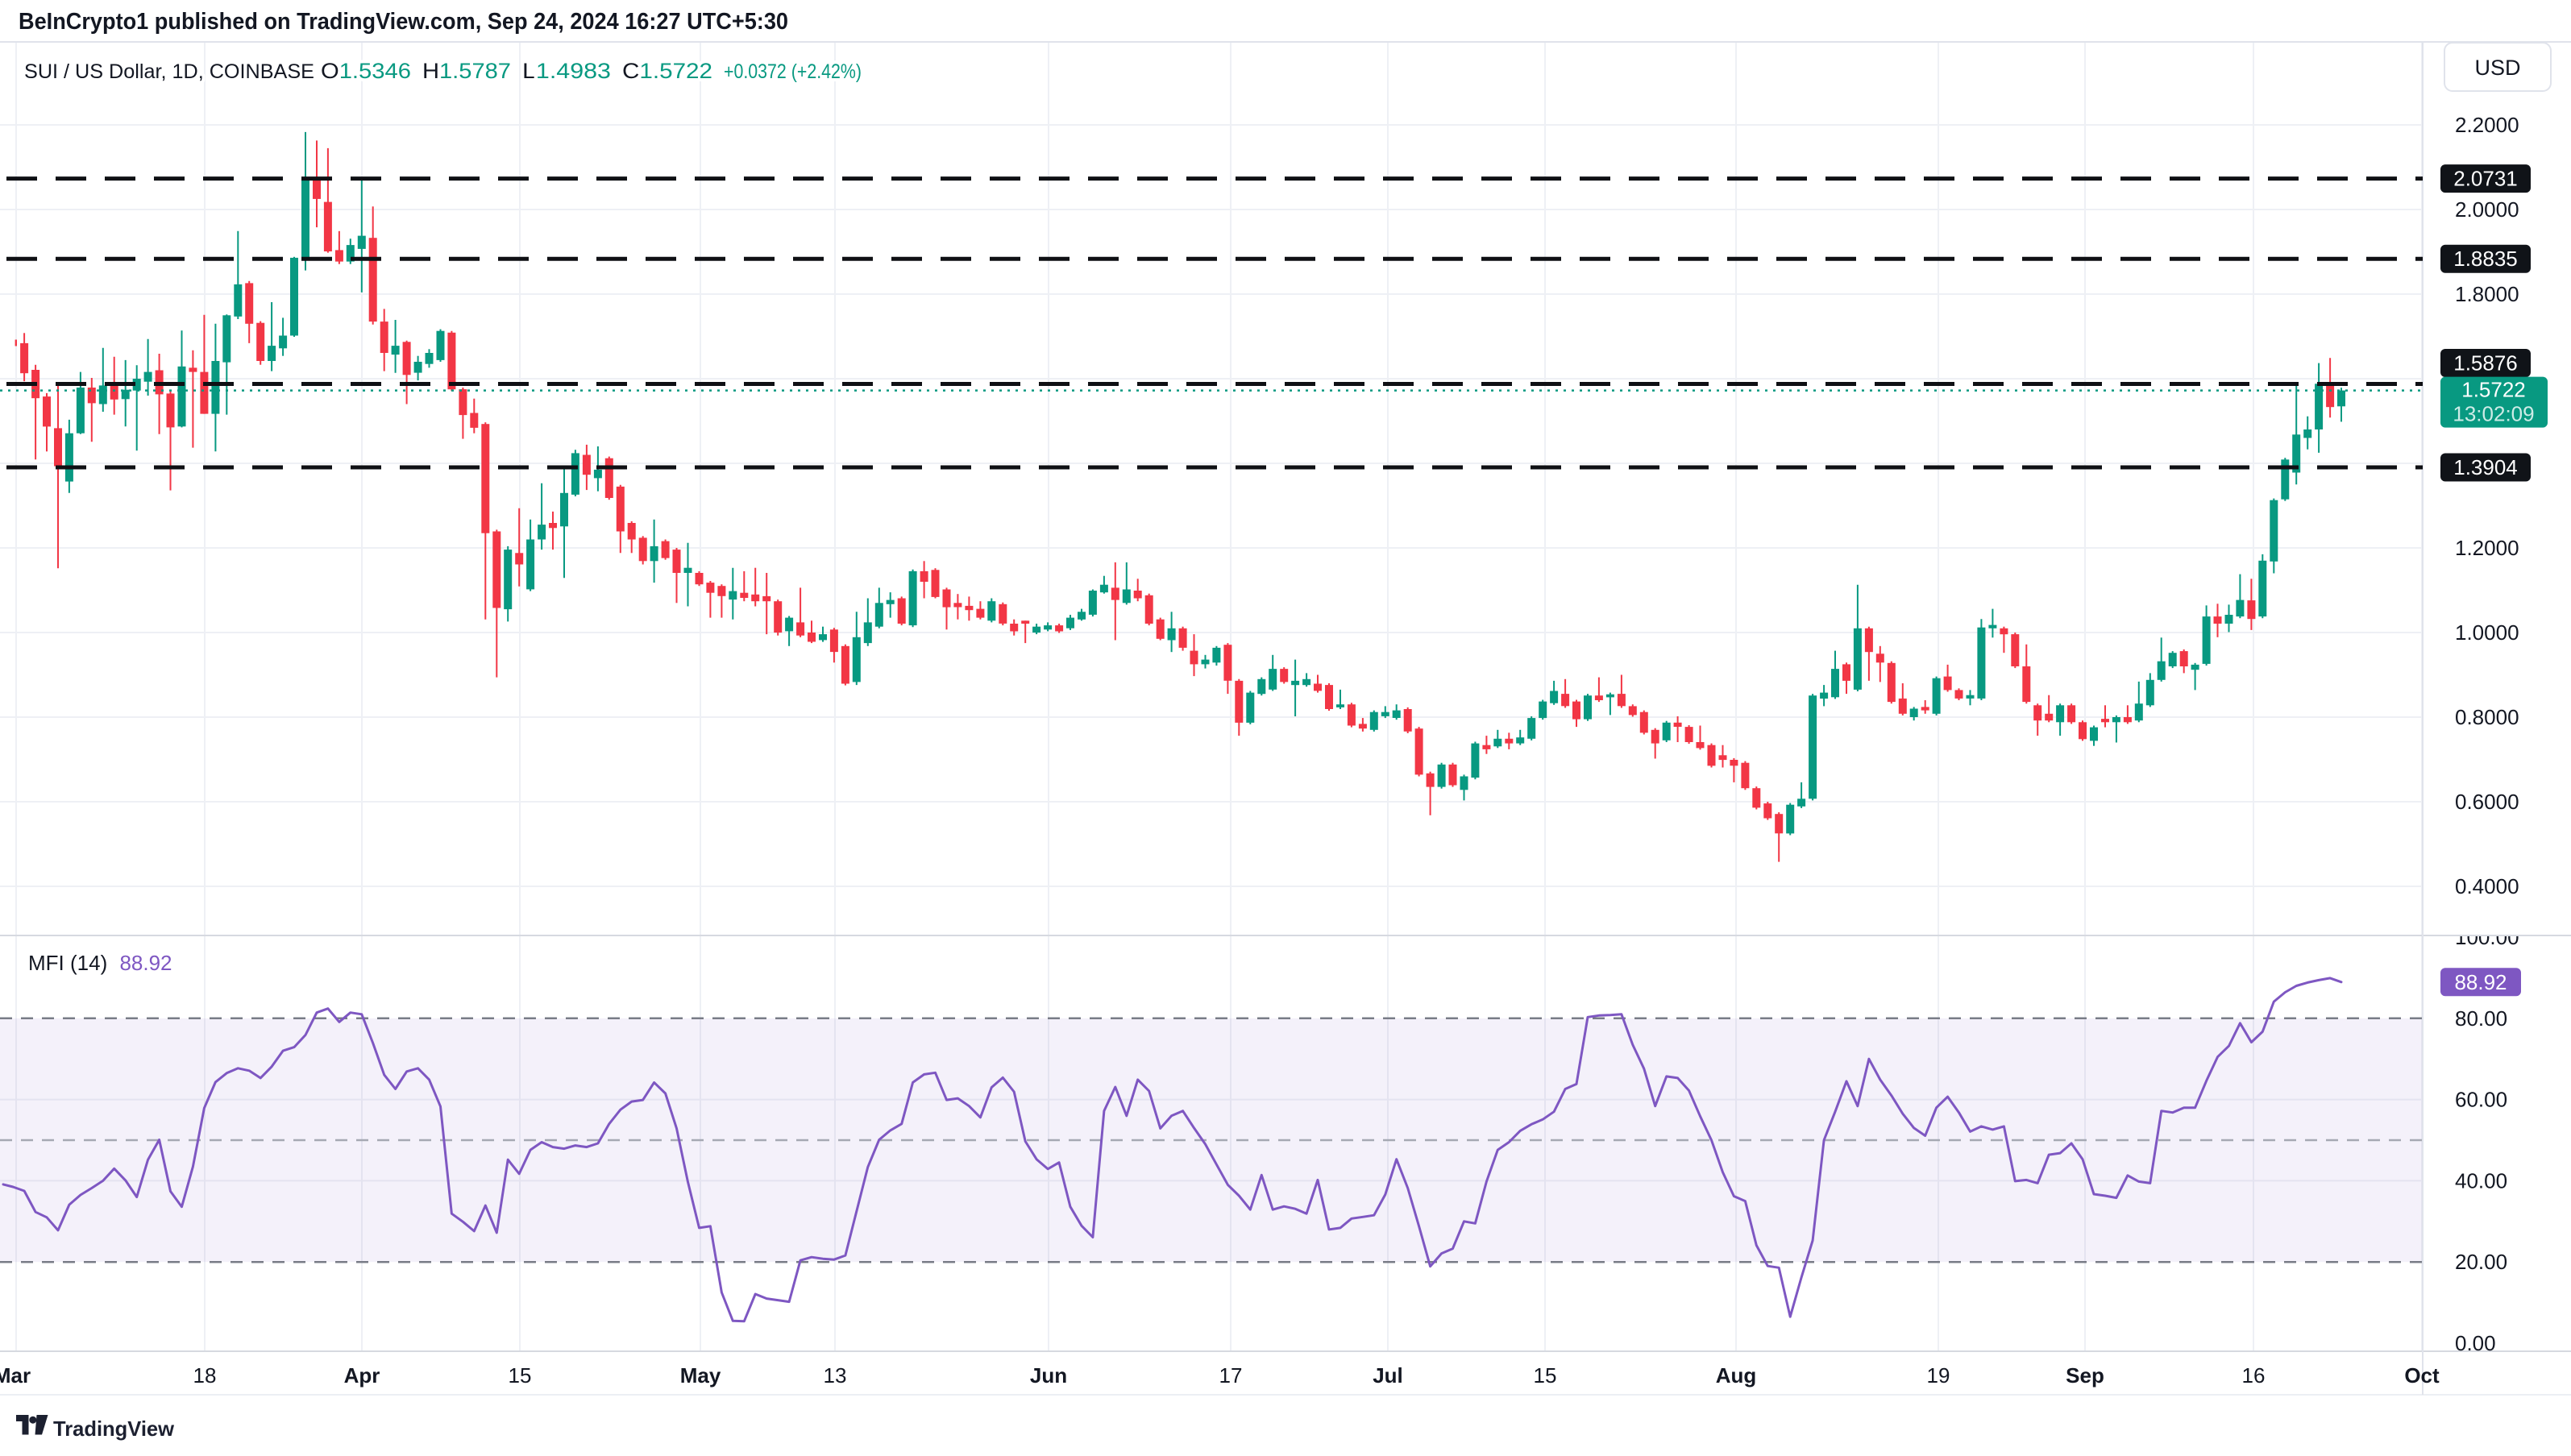 This screenshot has height=1456, width=2571. What do you see at coordinates (466, 71) in the screenshot?
I see `svg-text: H1.5787` at bounding box center [466, 71].